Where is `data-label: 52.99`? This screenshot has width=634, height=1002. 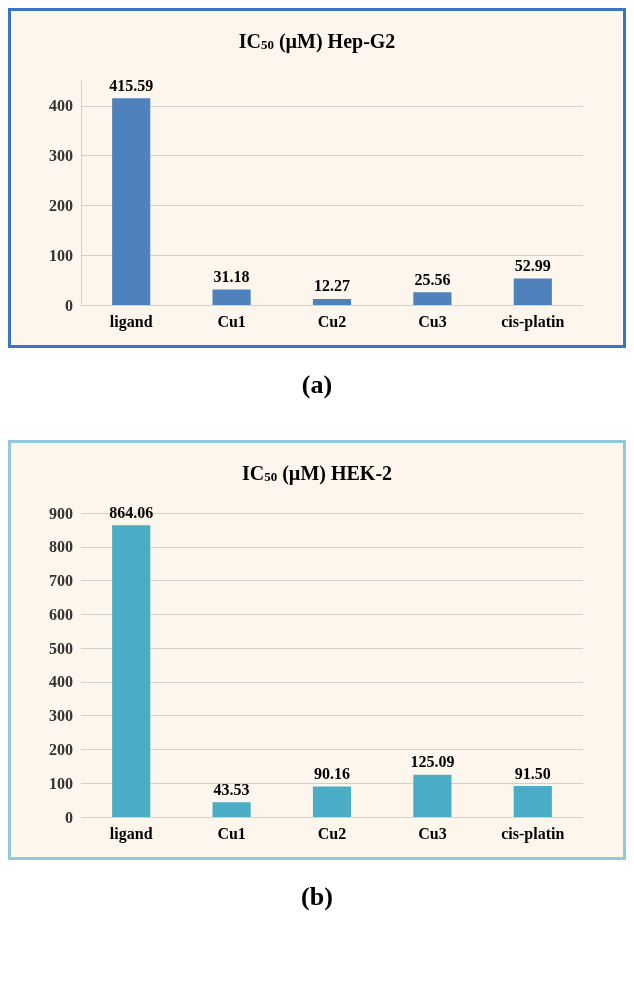
data-label: 52.99 is located at coordinates (532, 266).